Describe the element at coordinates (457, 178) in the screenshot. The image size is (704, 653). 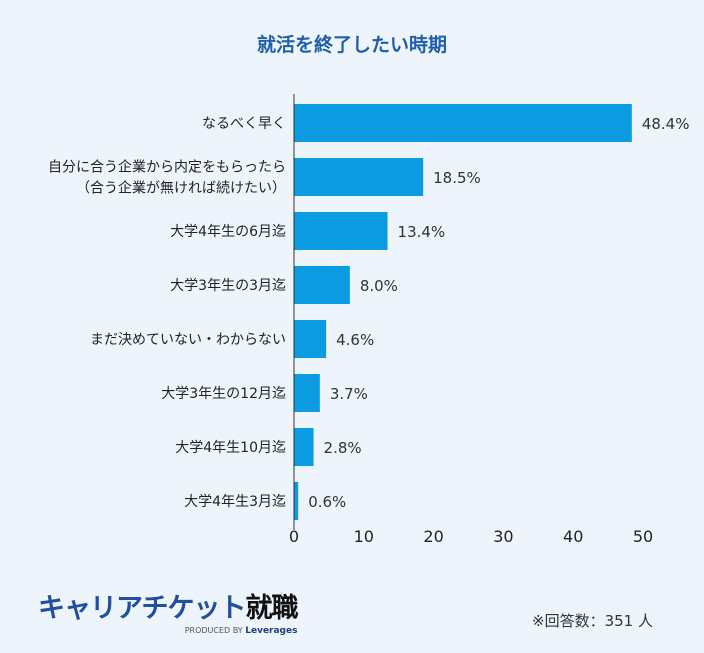
I see `data-label: 18.5%` at that location.